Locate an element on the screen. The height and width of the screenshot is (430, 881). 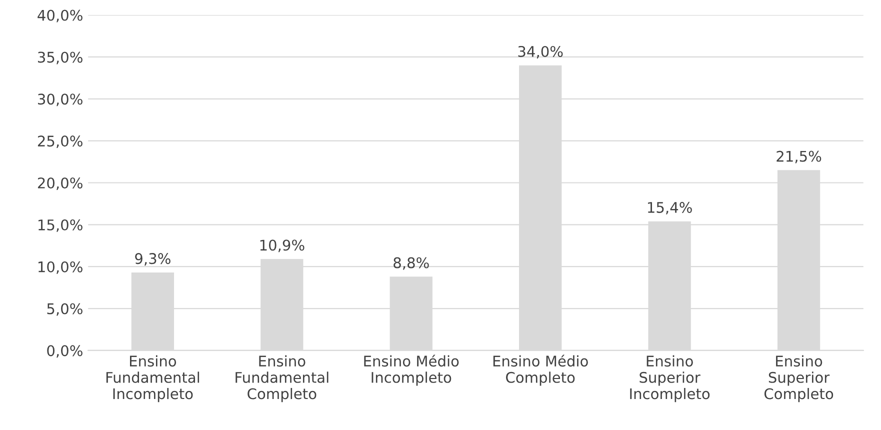
data-label: 34,0% is located at coordinates (540, 52).